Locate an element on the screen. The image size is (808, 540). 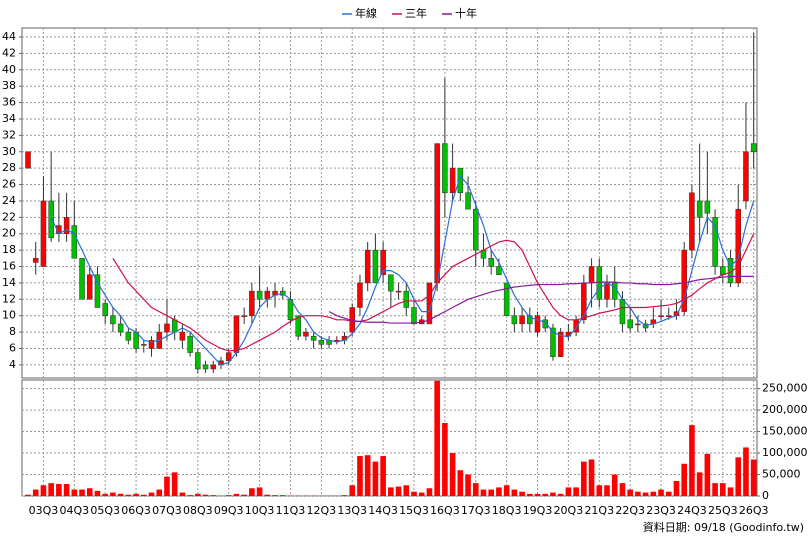
volume-tick-label: 250,000 is located at coordinates (785, 388).